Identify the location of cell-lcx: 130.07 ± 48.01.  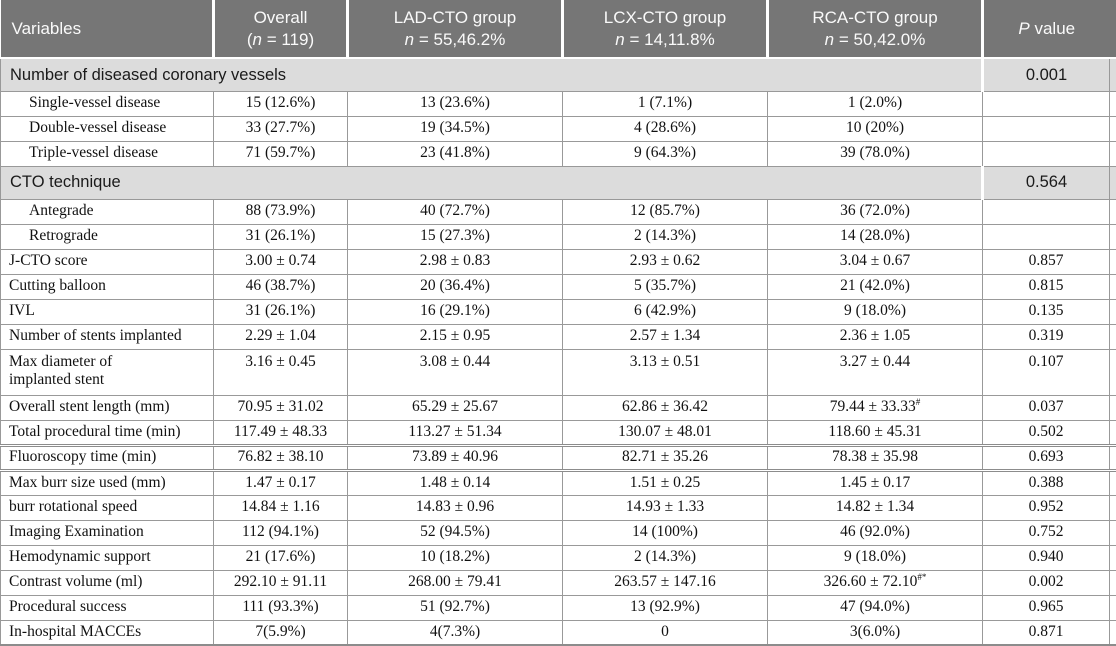
(665, 432).